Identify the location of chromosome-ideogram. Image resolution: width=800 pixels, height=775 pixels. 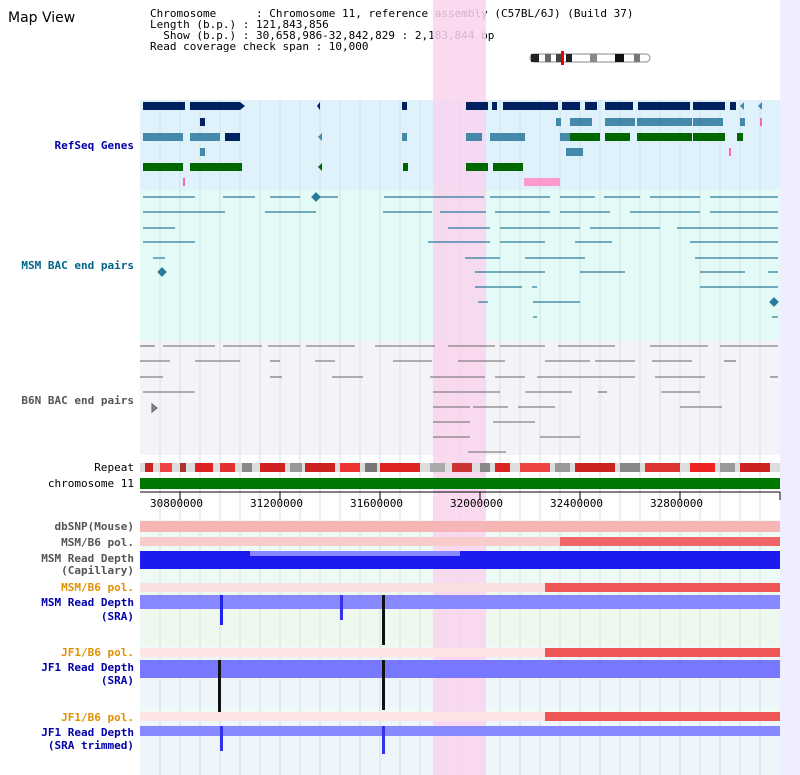
(590, 58).